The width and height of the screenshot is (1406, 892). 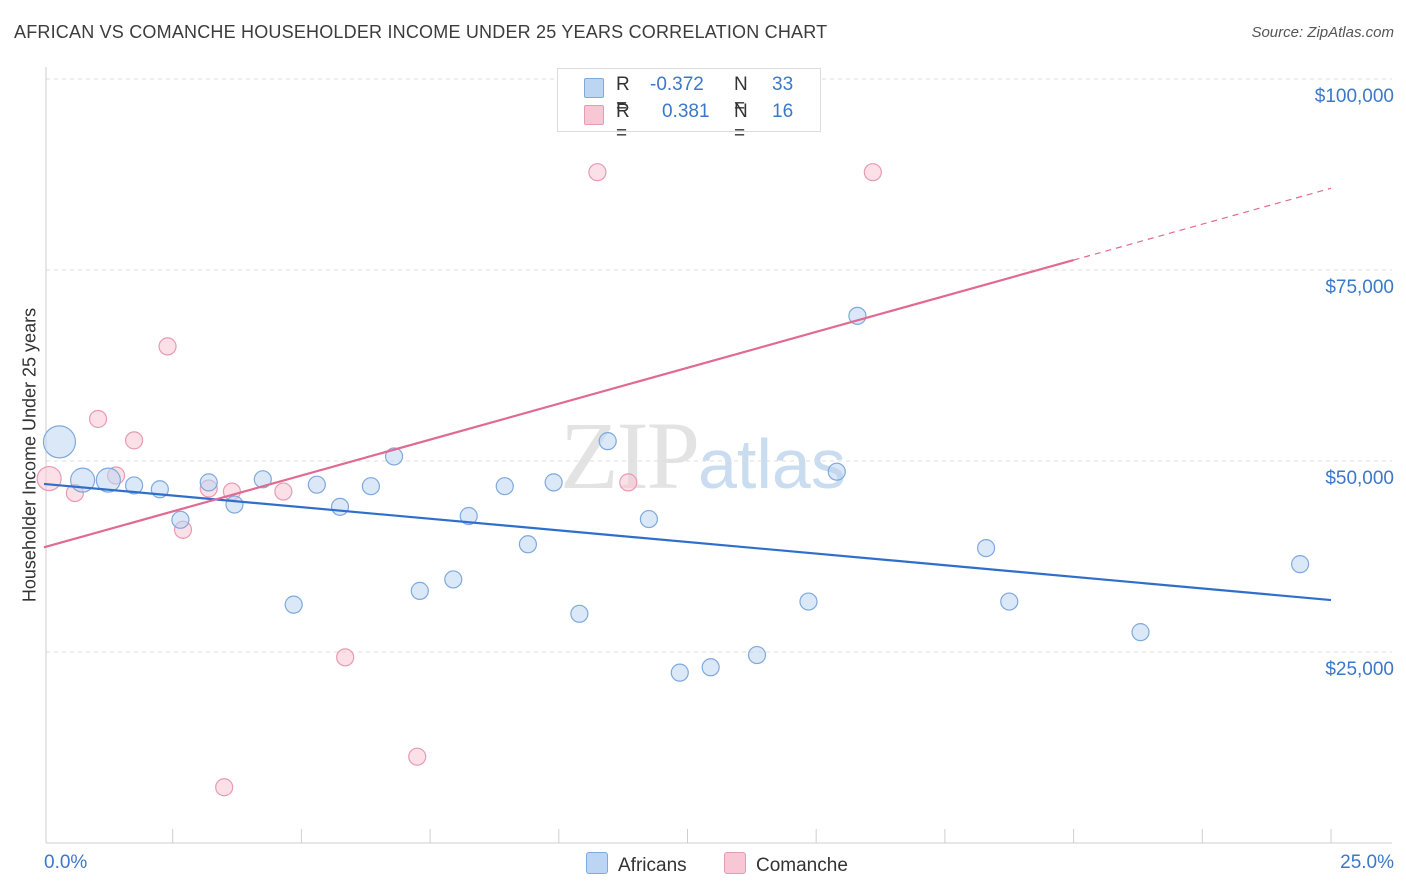 What do you see at coordinates (1359, 287) in the screenshot?
I see `y-tick-label-75000: $75,000` at bounding box center [1359, 287].